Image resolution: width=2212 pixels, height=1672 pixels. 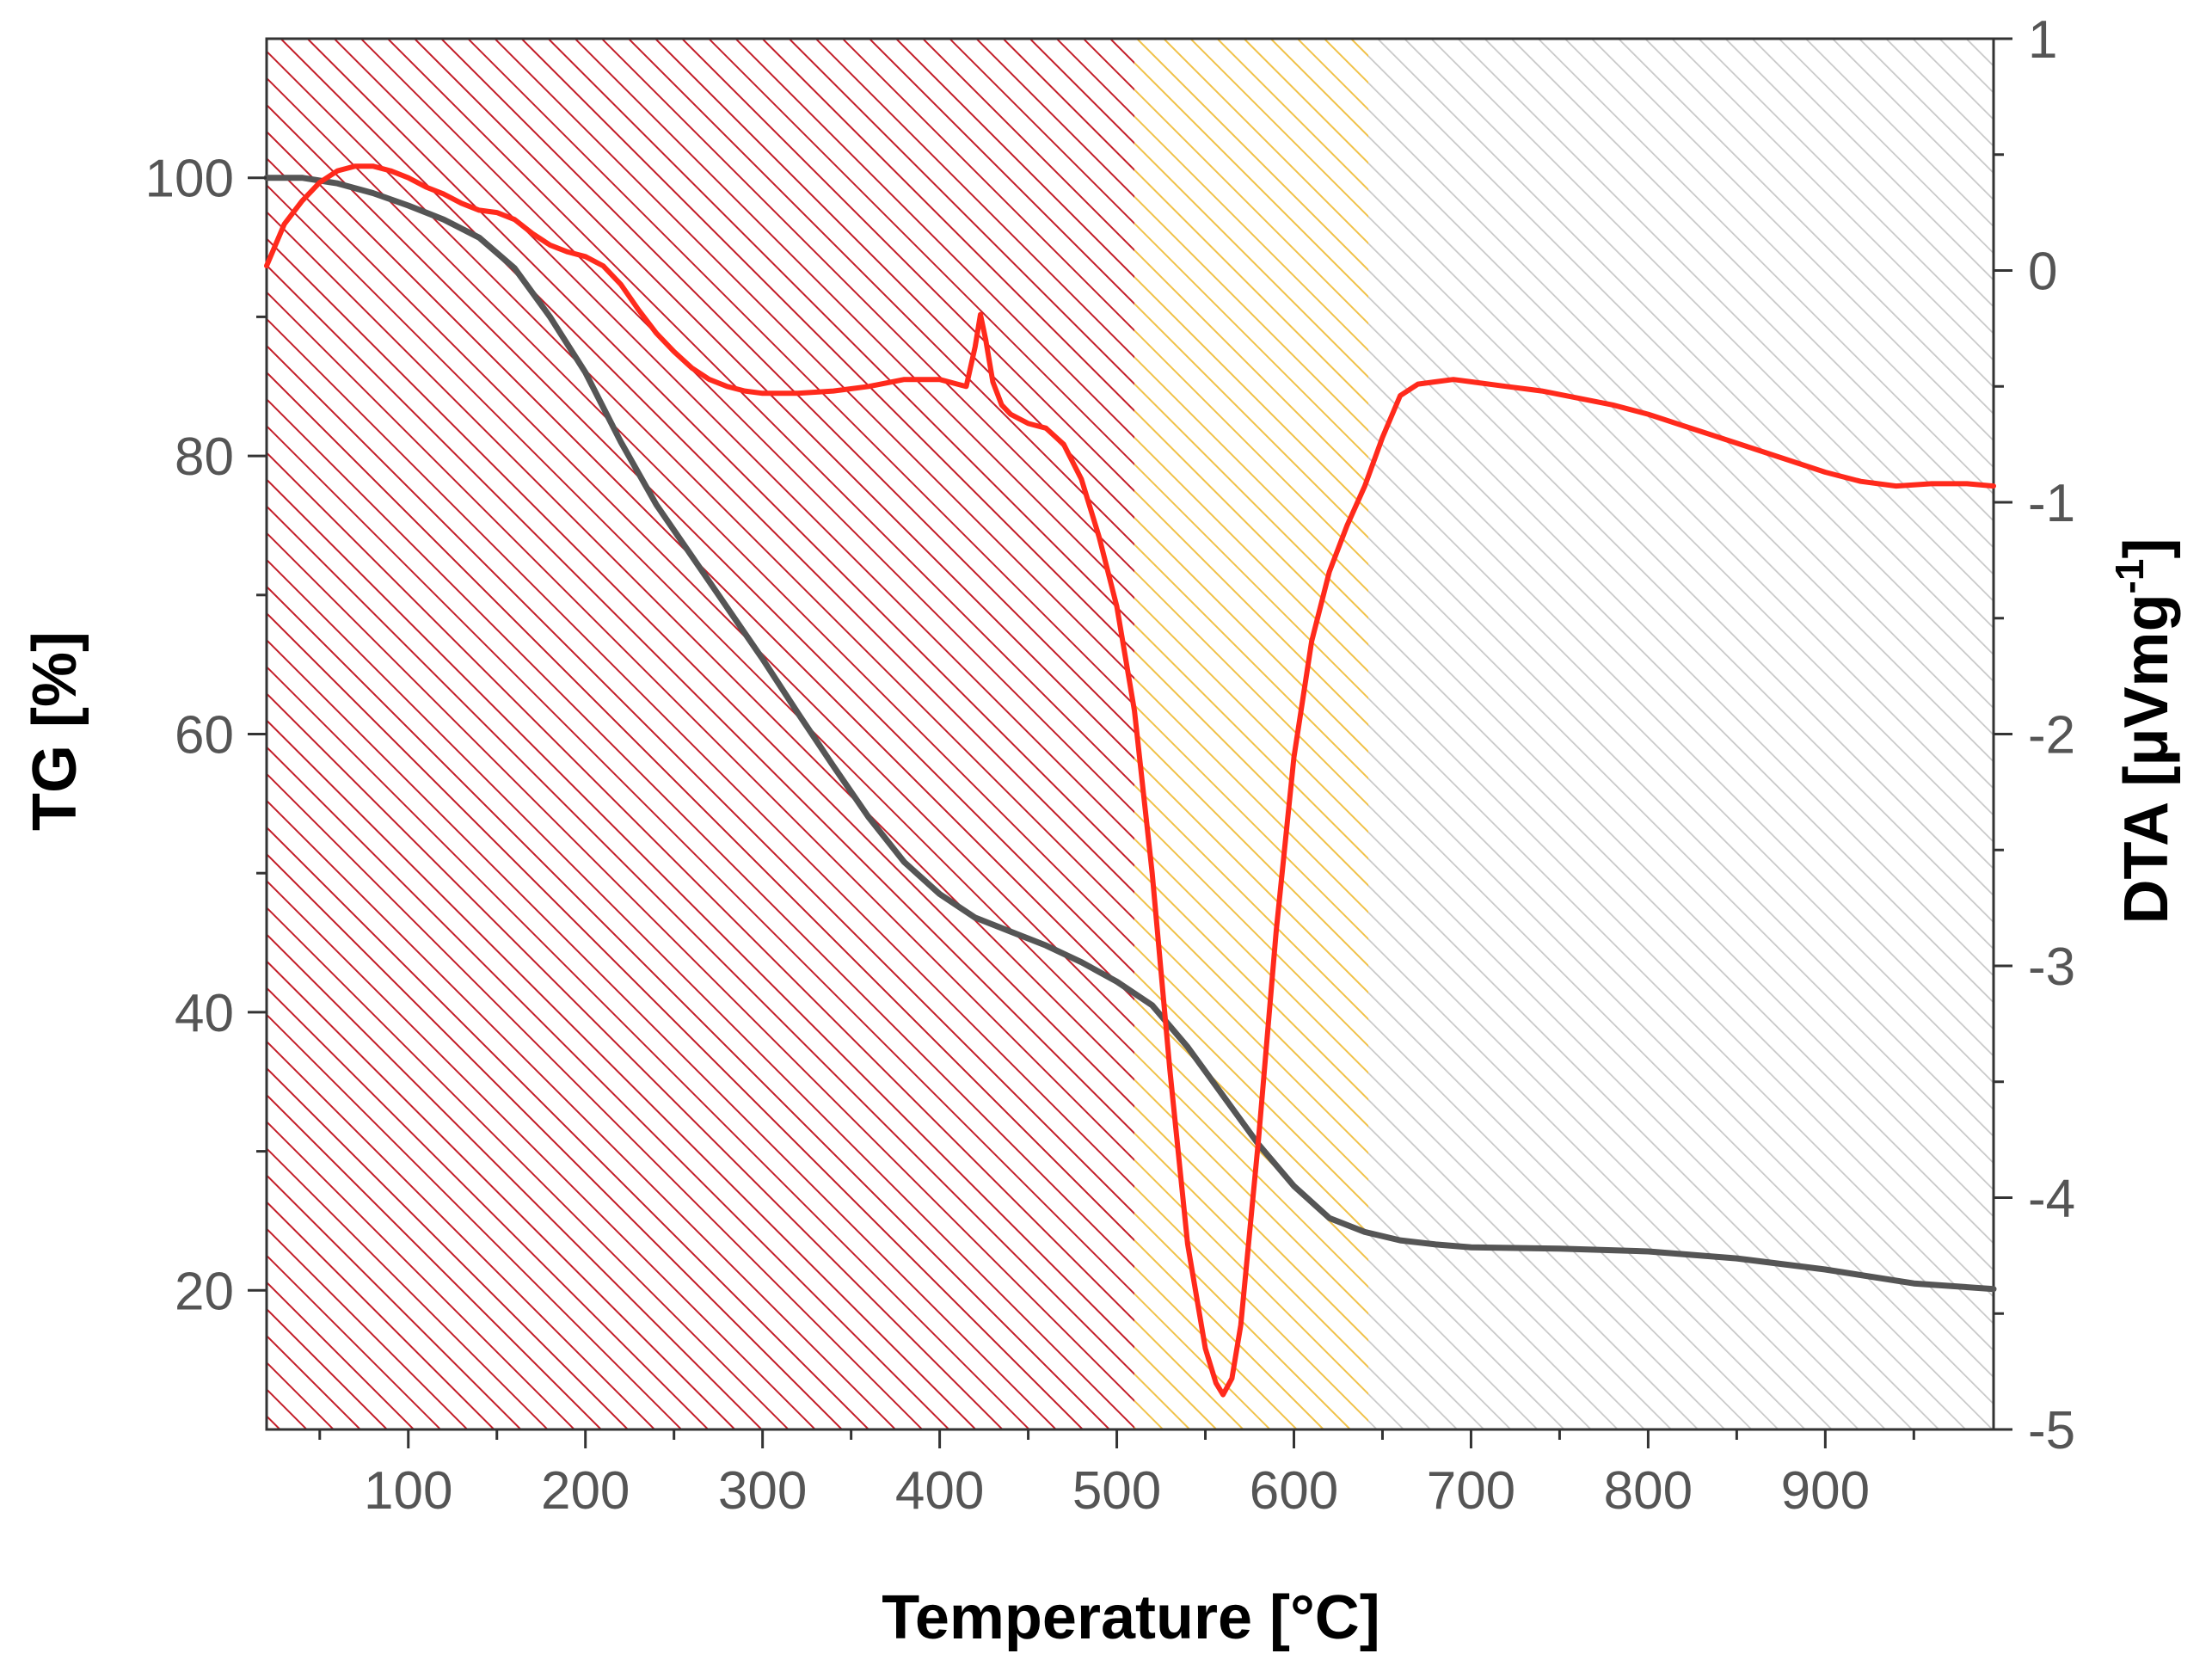 I want to click on y-axis-right-title-sup: -1, so click(x=2129, y=576).